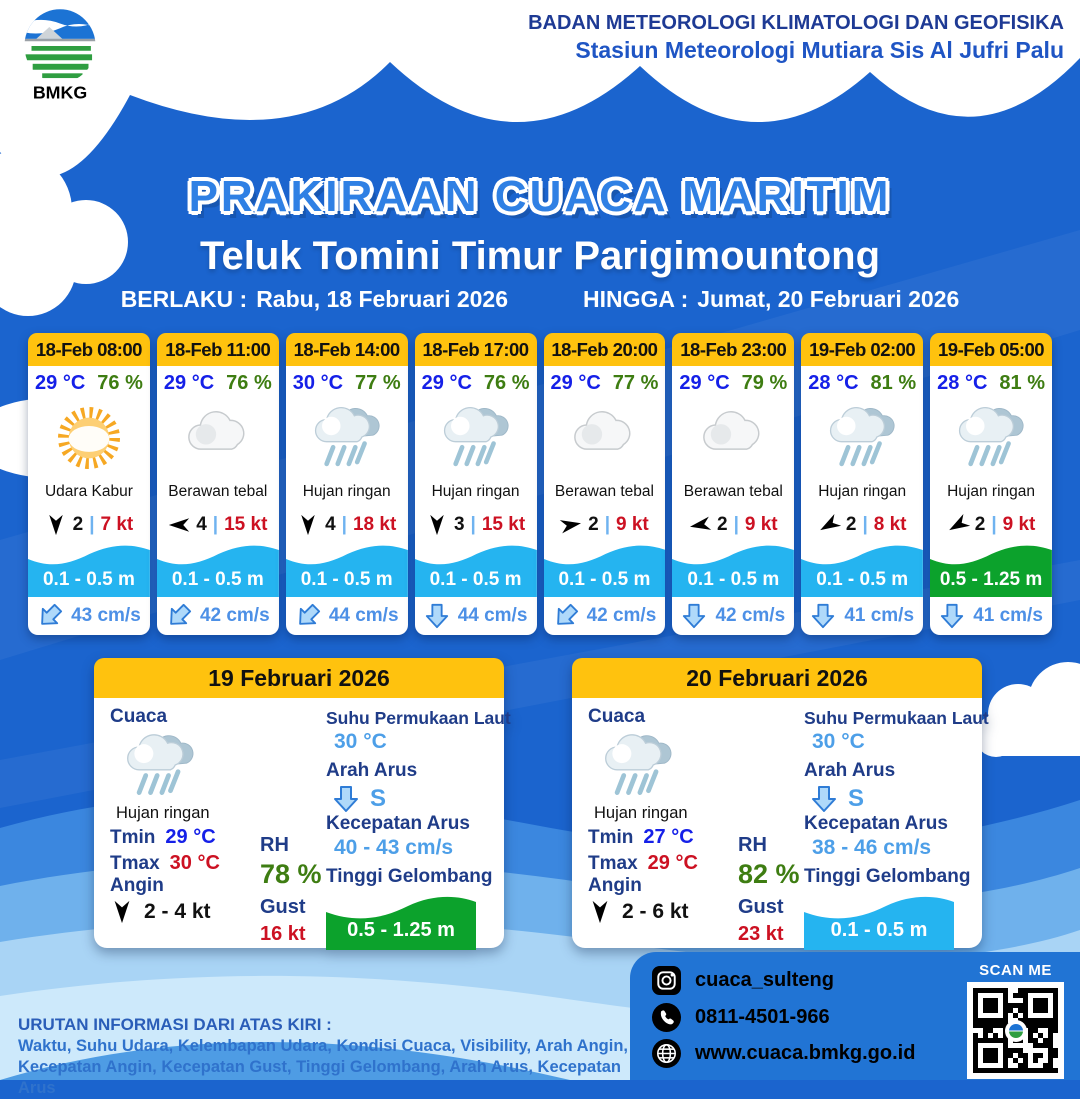  Describe the element at coordinates (621, 615) in the screenshot. I see `current-speed: 42 cm/s` at that location.